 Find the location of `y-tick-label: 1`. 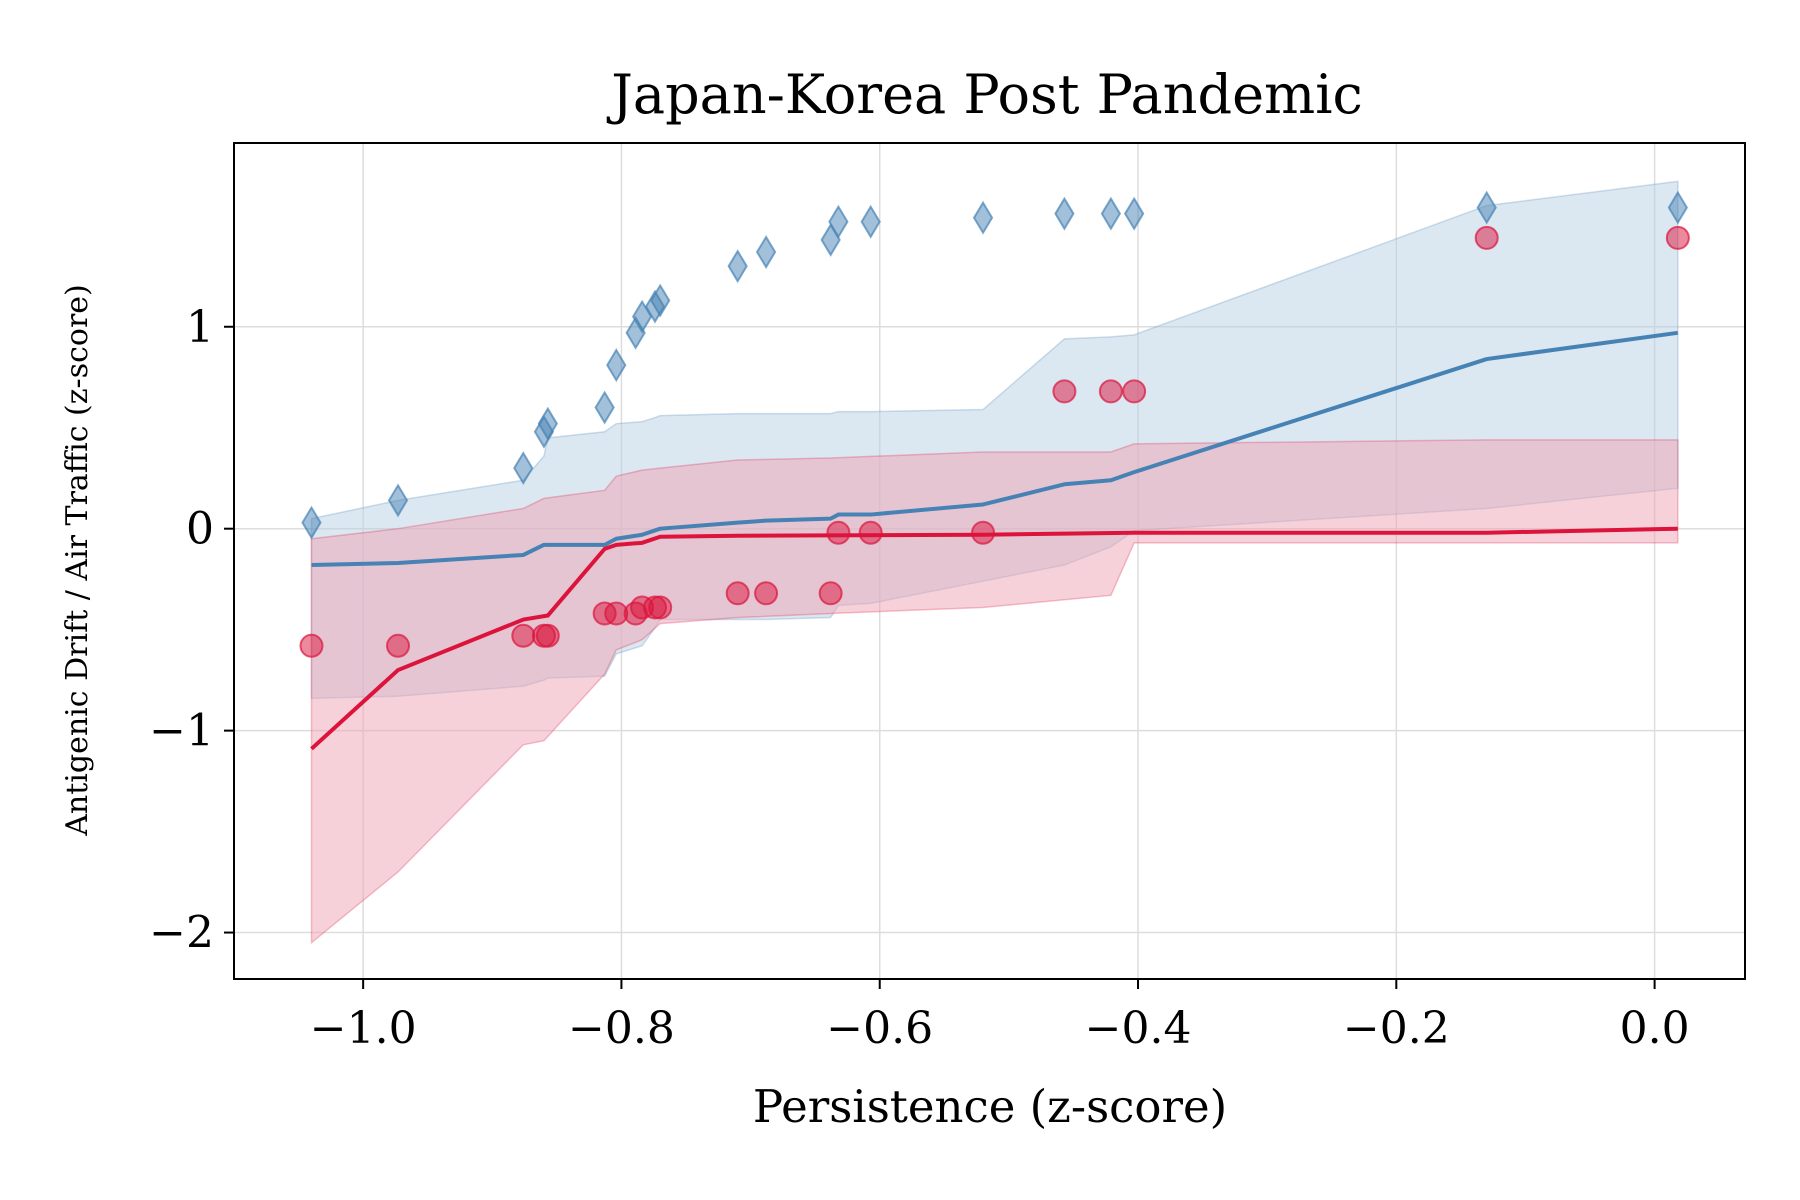

y-tick-label: 1 is located at coordinates (200, 327).